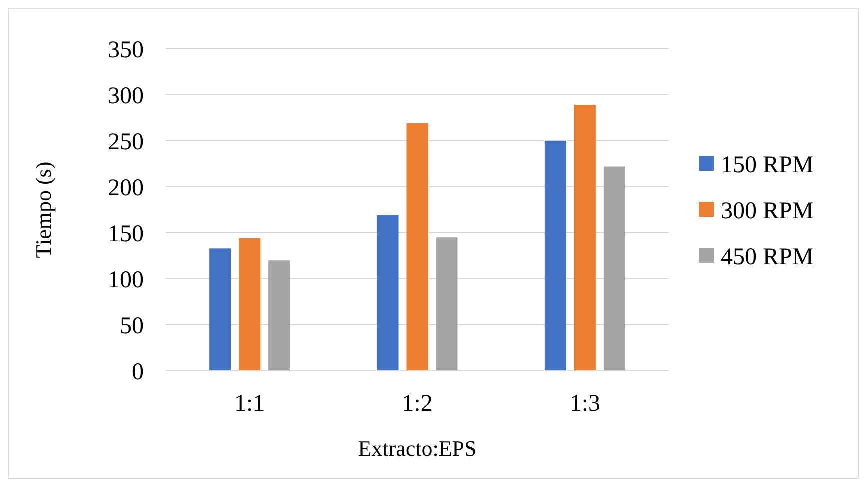 Image resolution: width=867 pixels, height=487 pixels. I want to click on legend-label: 450 RPM, so click(767, 257).